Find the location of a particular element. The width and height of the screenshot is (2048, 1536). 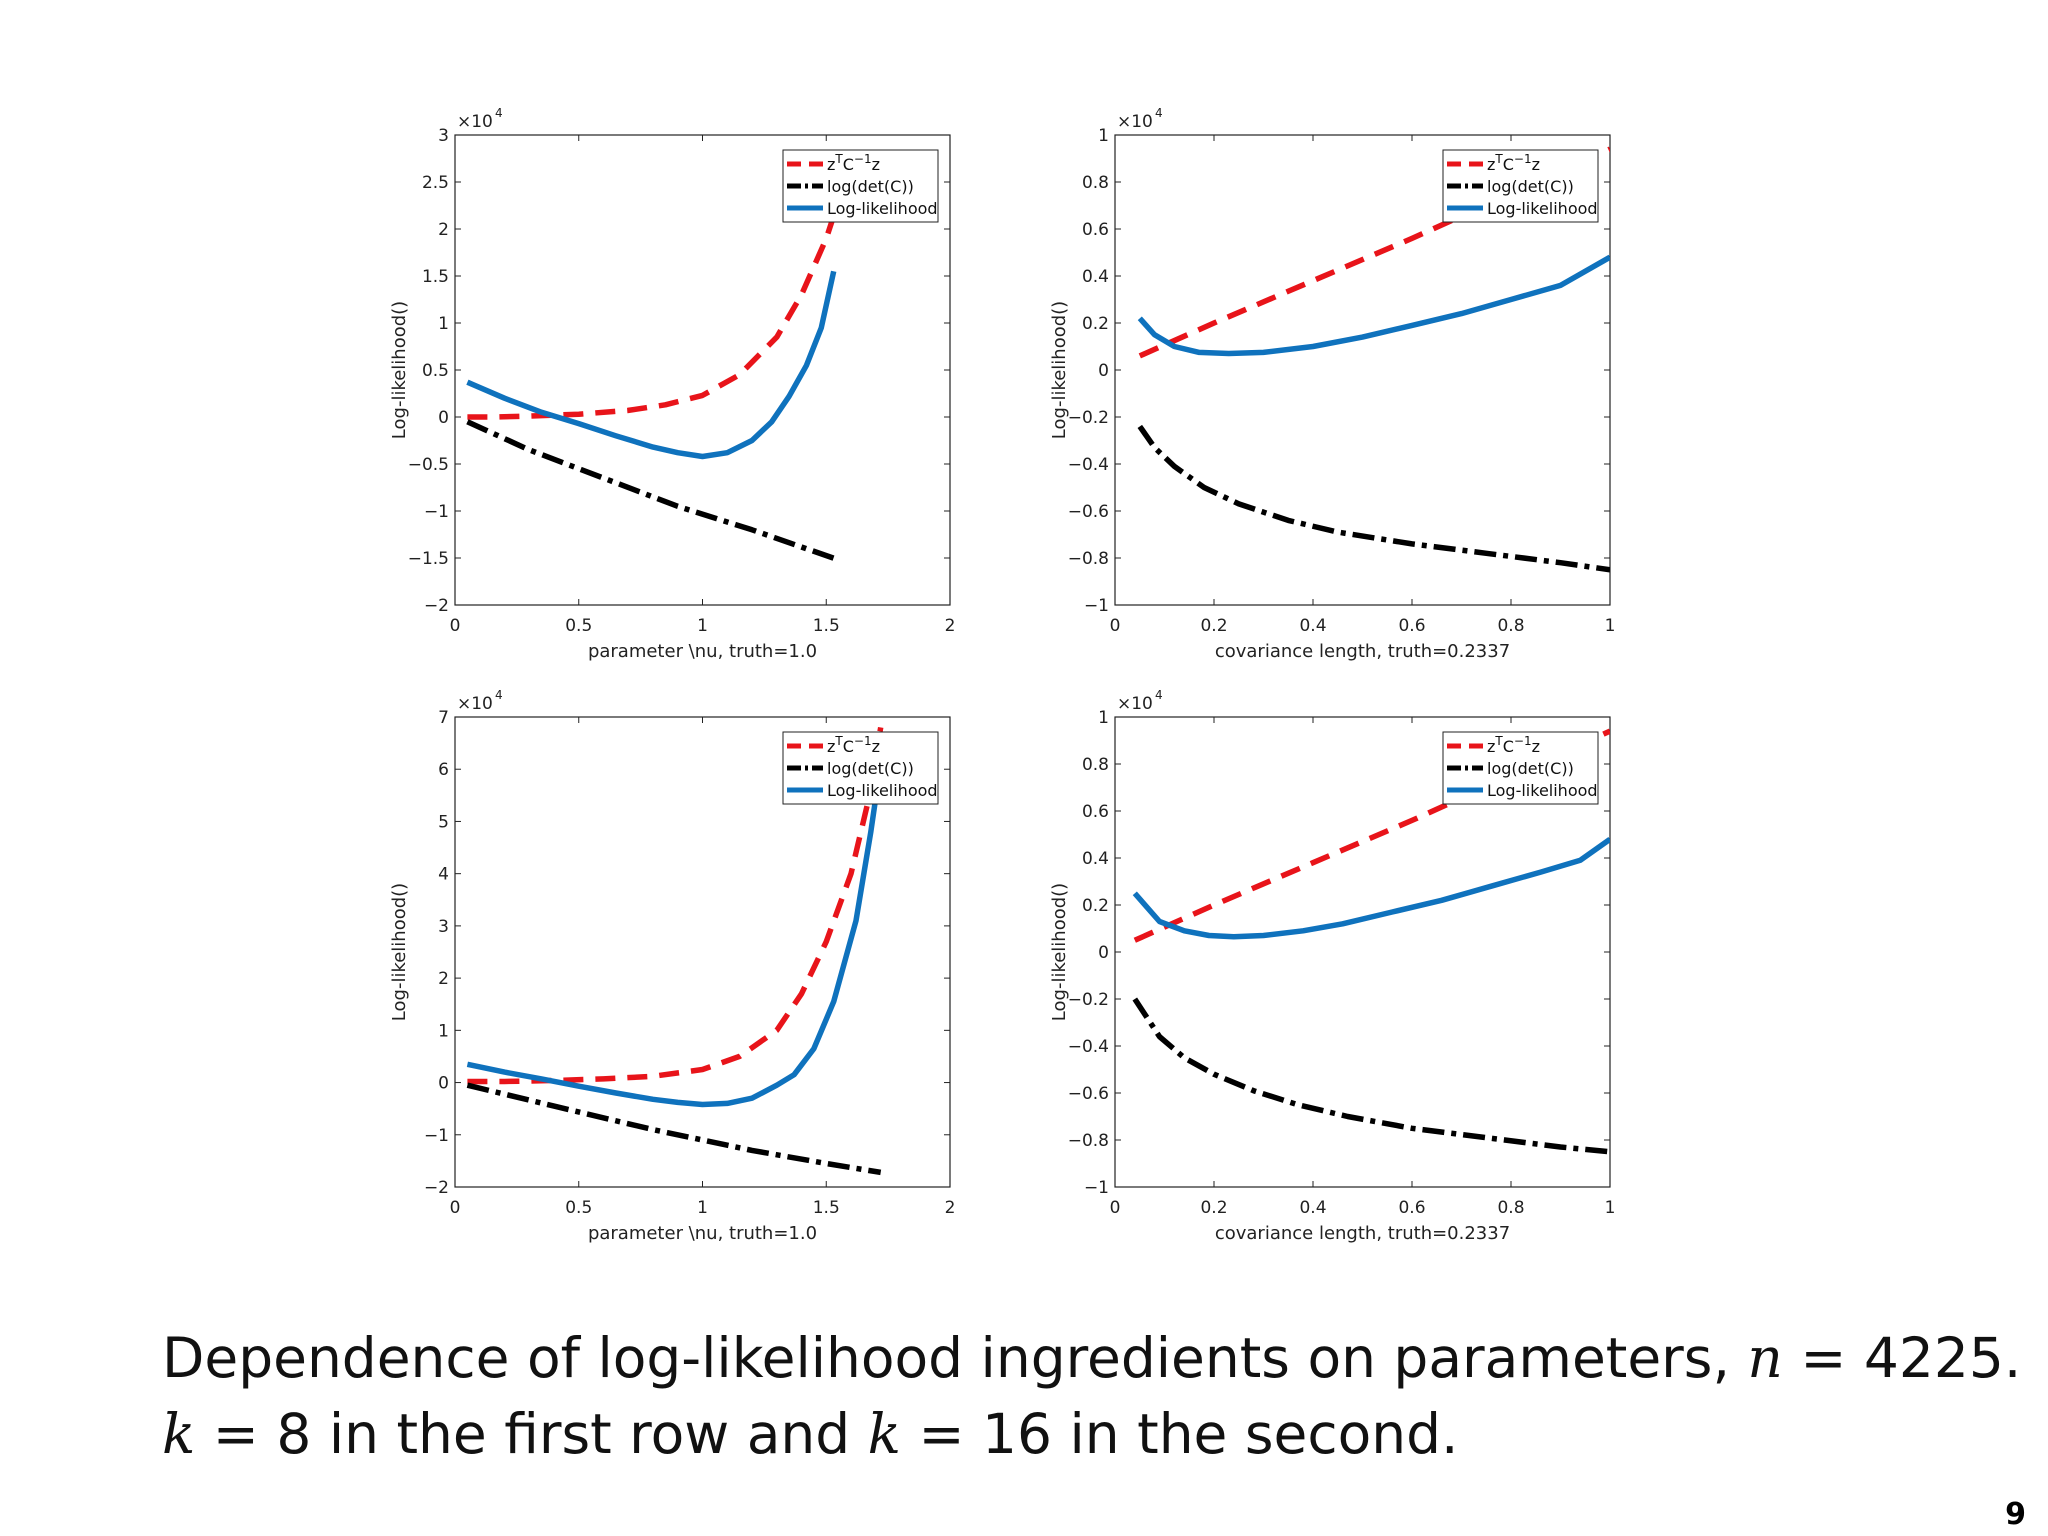

x-tick-label: 0.4 is located at coordinates (1312, 626).